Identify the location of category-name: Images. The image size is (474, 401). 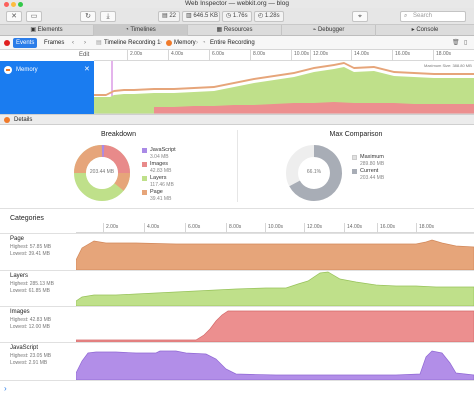
(20, 312).